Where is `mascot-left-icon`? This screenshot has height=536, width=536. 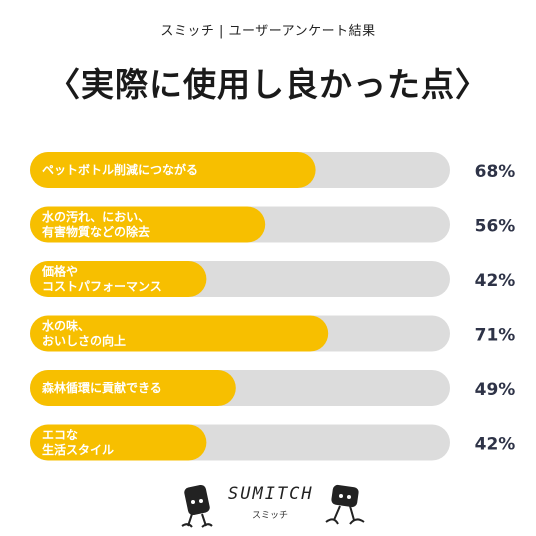
mascot-left-icon is located at coordinates (197, 506).